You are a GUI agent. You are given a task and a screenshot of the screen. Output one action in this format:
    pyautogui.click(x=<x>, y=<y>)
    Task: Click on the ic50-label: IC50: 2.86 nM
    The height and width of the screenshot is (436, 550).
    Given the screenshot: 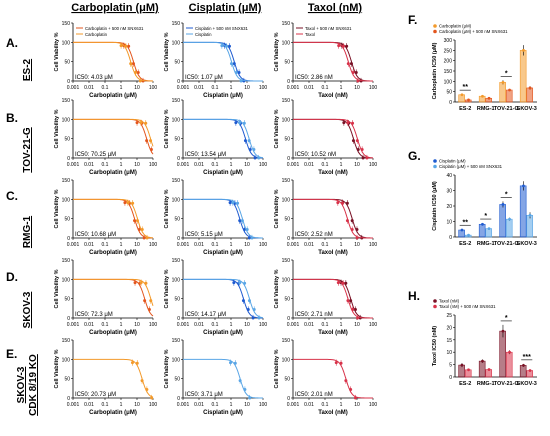 What is the action you would take?
    pyautogui.click(x=314, y=78)
    